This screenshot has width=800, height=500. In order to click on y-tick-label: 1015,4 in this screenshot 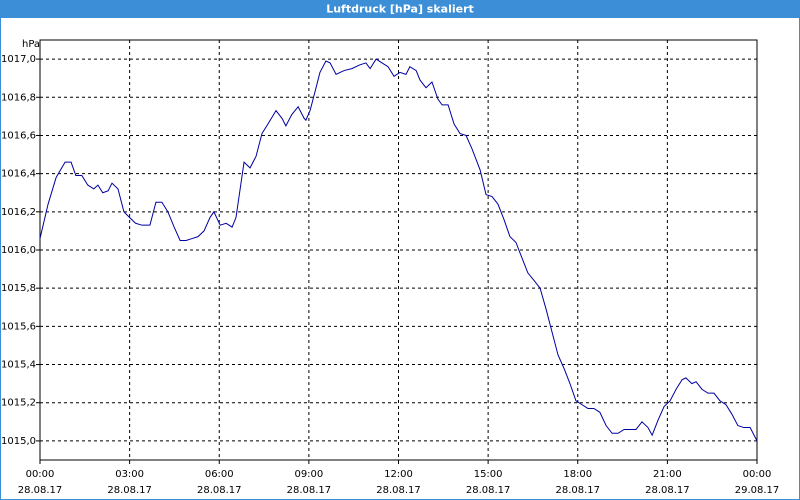, I will do `click(18, 365)`.